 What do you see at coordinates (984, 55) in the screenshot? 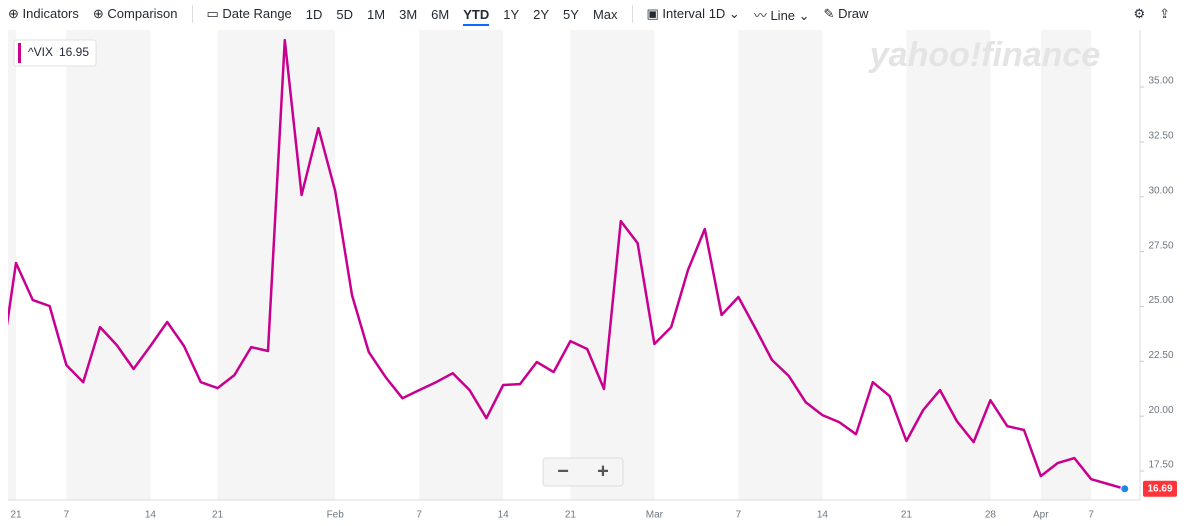
I see `watermark: yahoo!finance` at bounding box center [984, 55].